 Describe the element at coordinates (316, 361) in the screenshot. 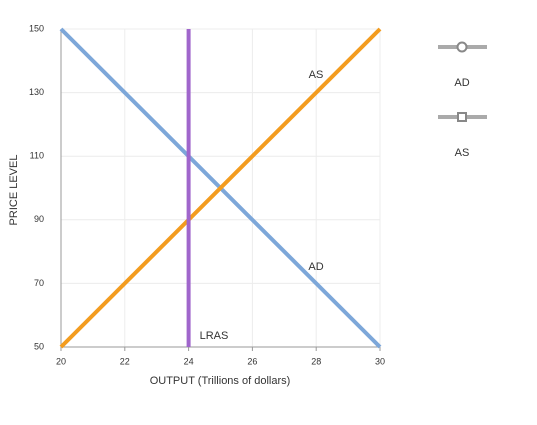

I see `x-tick-label: 28` at that location.